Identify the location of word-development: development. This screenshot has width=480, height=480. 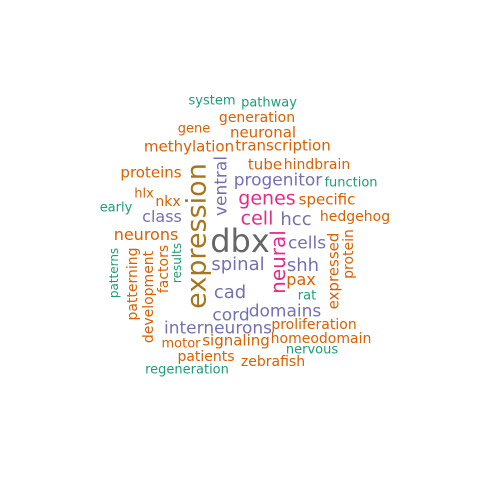
(149, 297).